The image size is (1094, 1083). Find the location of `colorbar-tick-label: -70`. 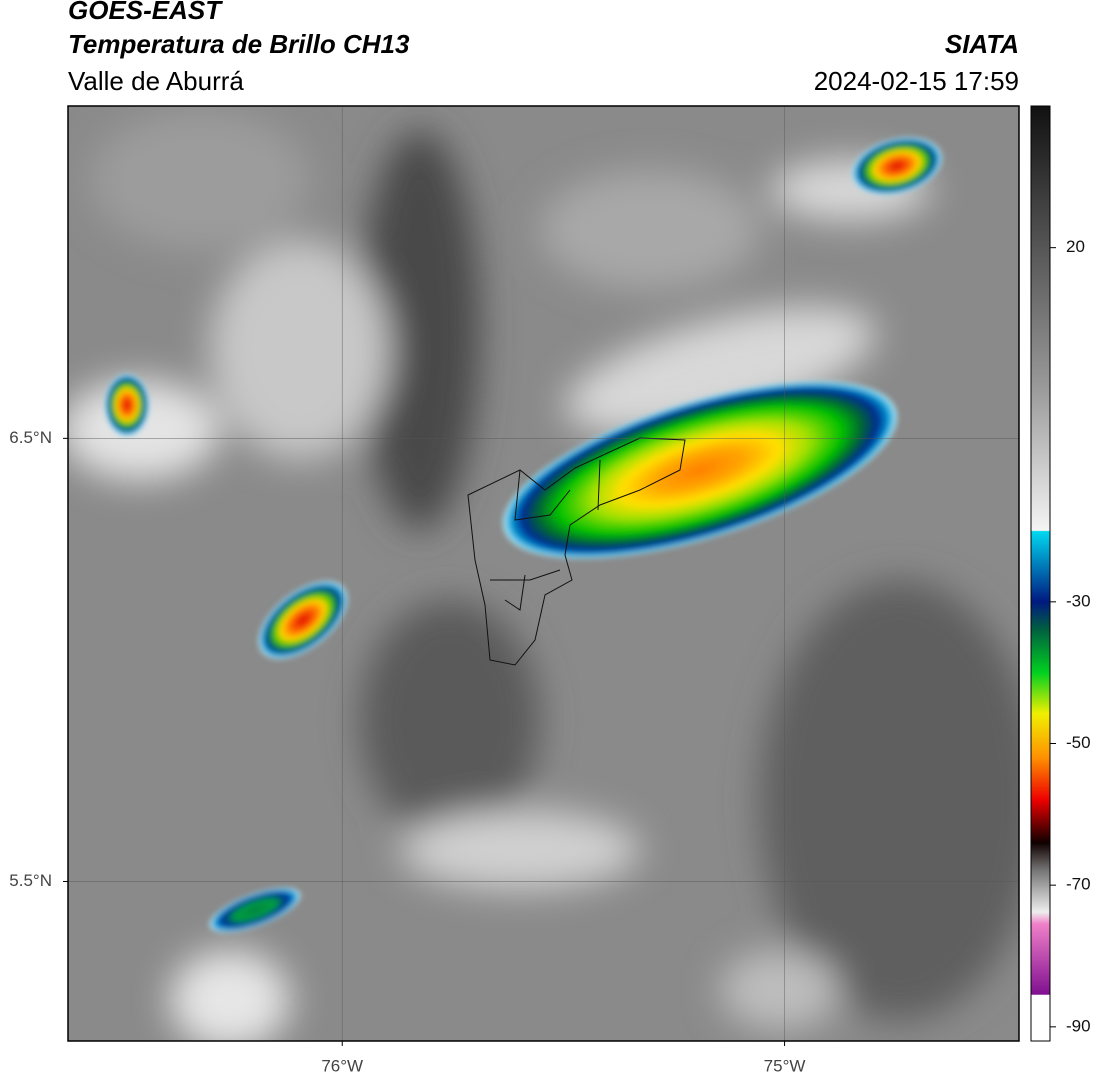

colorbar-tick-label: -70 is located at coordinates (1078, 884).